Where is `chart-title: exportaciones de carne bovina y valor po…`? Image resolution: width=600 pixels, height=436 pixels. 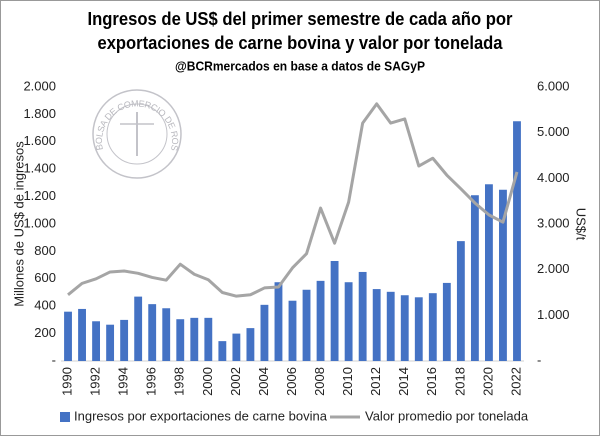 chart-title: exportaciones de carne bovina y valor po… is located at coordinates (301, 43).